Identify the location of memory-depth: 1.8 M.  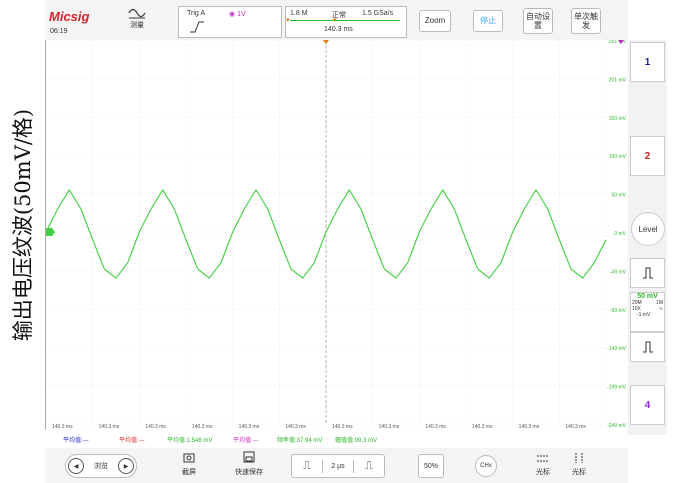
(299, 13).